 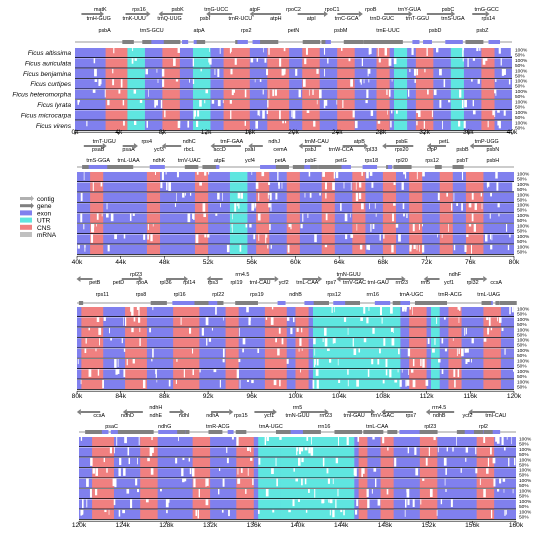 What do you see at coordinates (44, 206) in the screenshot?
I see `legend-label: gene` at bounding box center [44, 206].